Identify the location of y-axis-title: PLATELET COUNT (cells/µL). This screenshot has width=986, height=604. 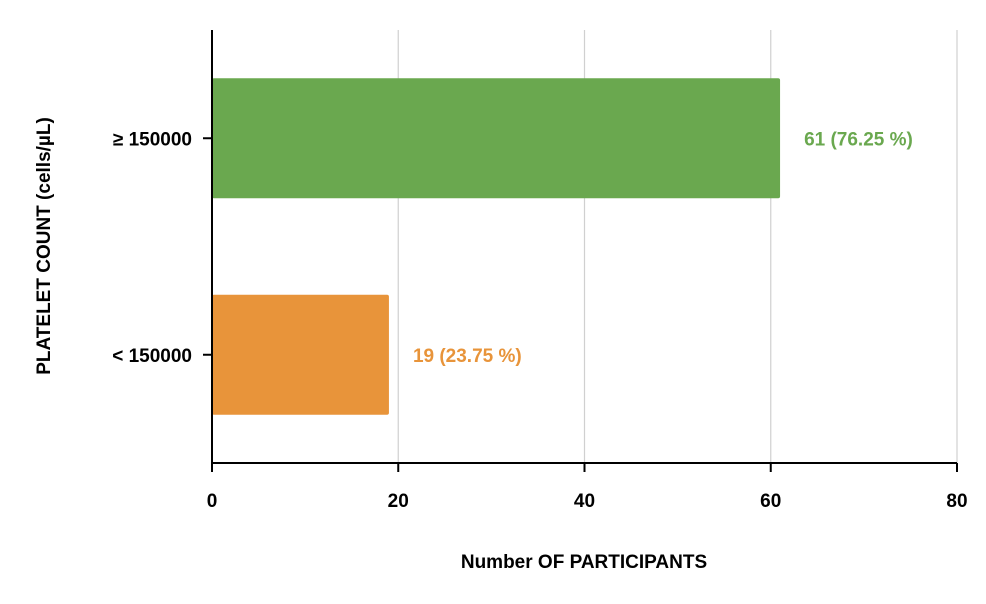
(44, 246).